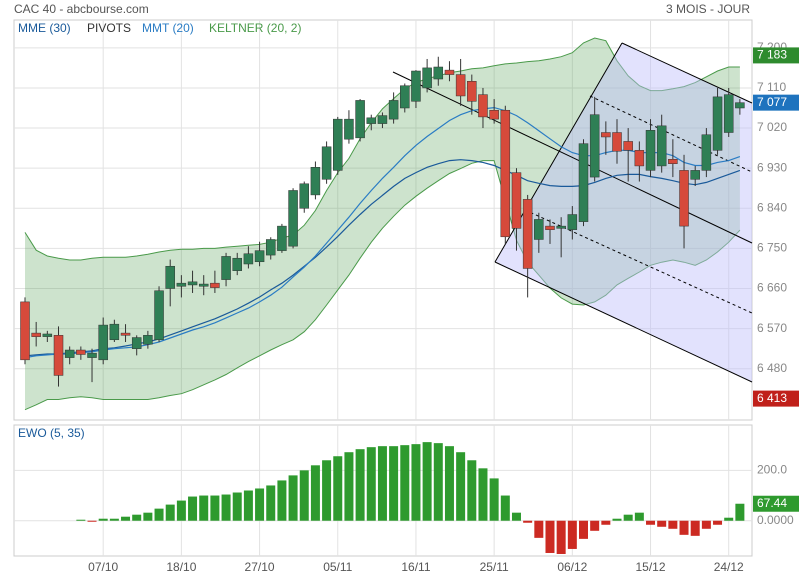 This screenshot has height=585, width=800. Describe the element at coordinates (494, 567) in the screenshot. I see `x-tick-label: 25/11` at that location.